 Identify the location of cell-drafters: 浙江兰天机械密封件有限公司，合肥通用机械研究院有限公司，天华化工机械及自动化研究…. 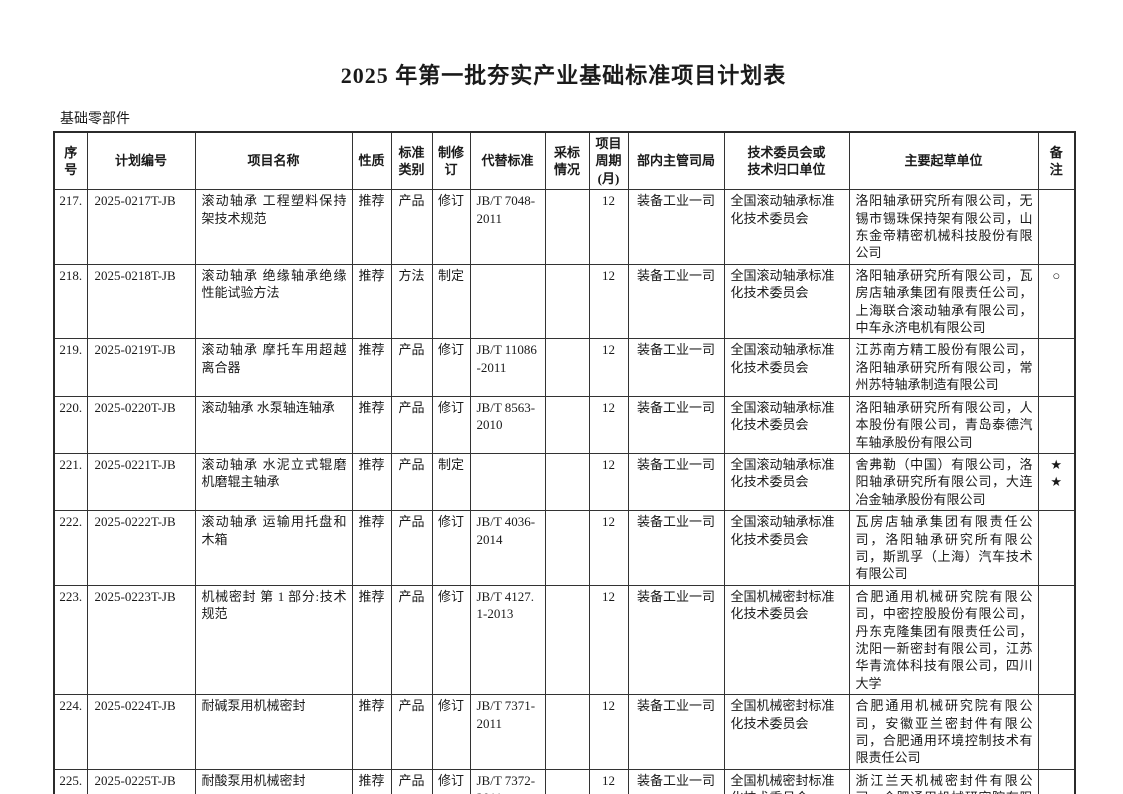
(943, 781).